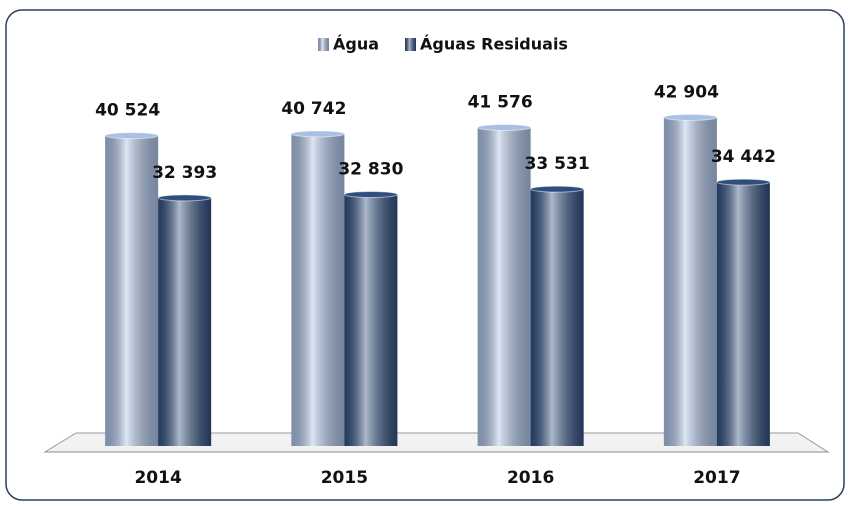  Describe the element at coordinates (530, 478) in the screenshot. I see `x-tick-label: 2016` at that location.